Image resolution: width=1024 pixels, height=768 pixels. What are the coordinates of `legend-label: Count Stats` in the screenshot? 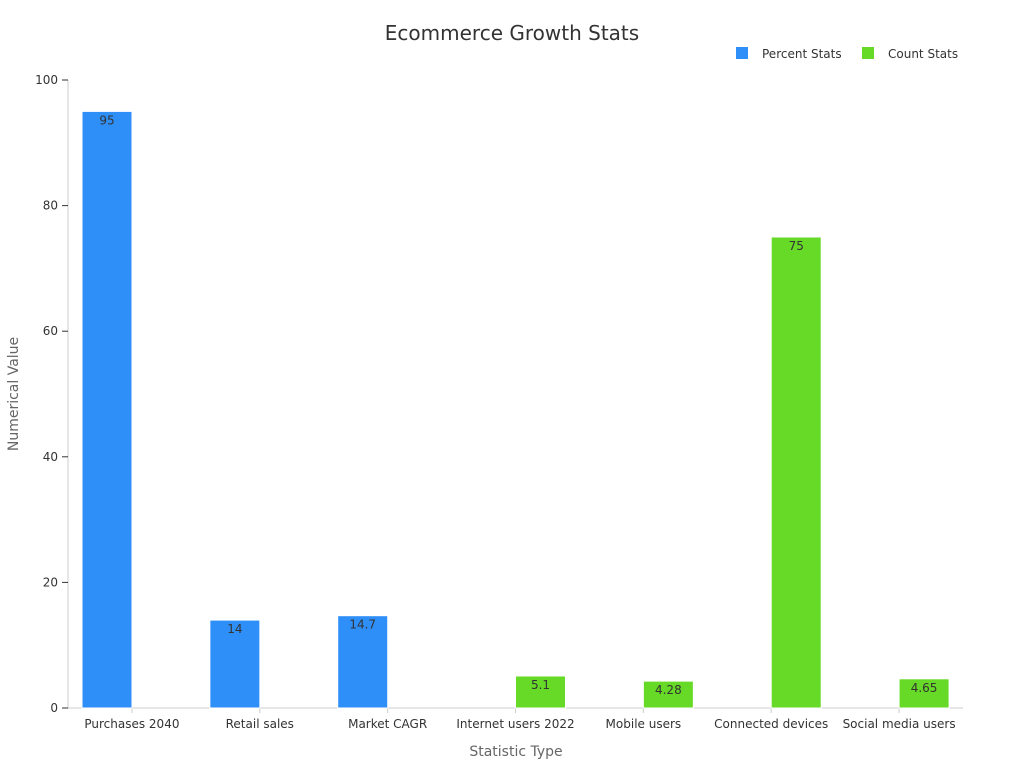 It's located at (923, 54).